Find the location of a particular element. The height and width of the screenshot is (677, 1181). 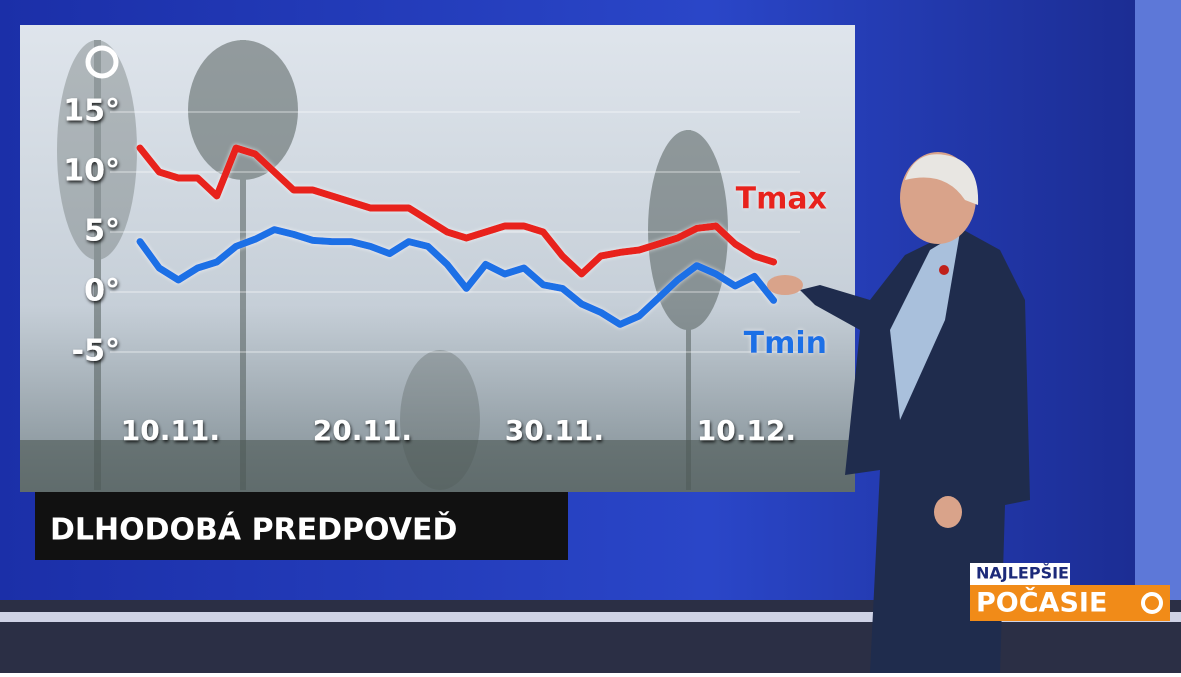

ground is located at coordinates (437, 466).